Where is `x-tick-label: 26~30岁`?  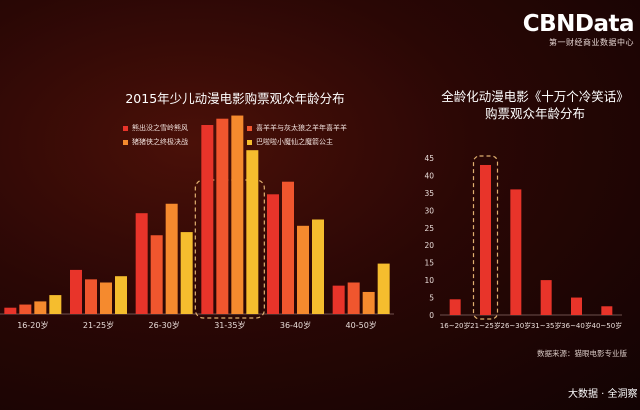 x-tick-label: 26~30岁 is located at coordinates (515, 325).